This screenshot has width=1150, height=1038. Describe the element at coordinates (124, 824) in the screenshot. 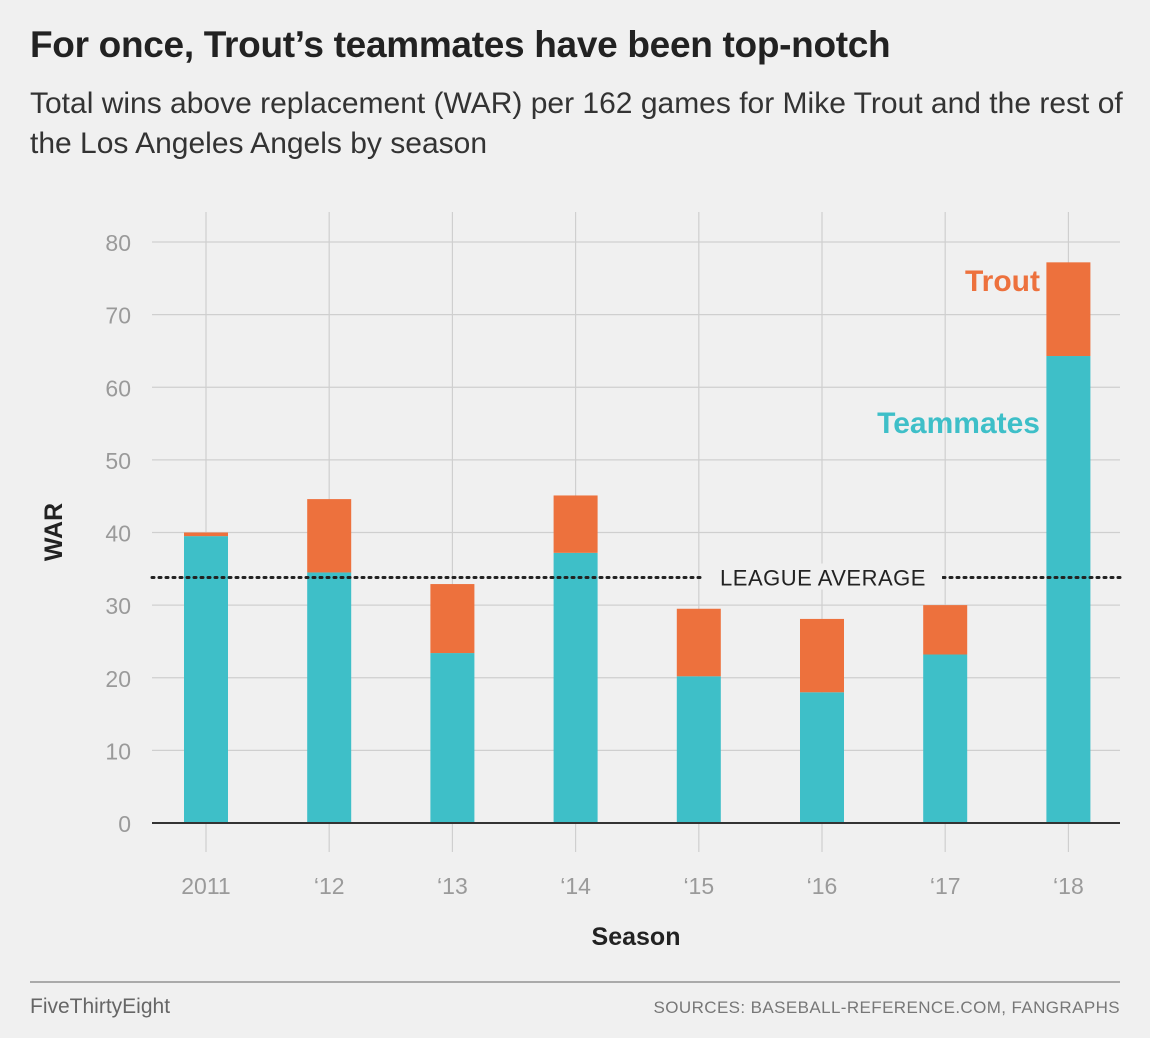

I see `y-tick-label: 0` at that location.